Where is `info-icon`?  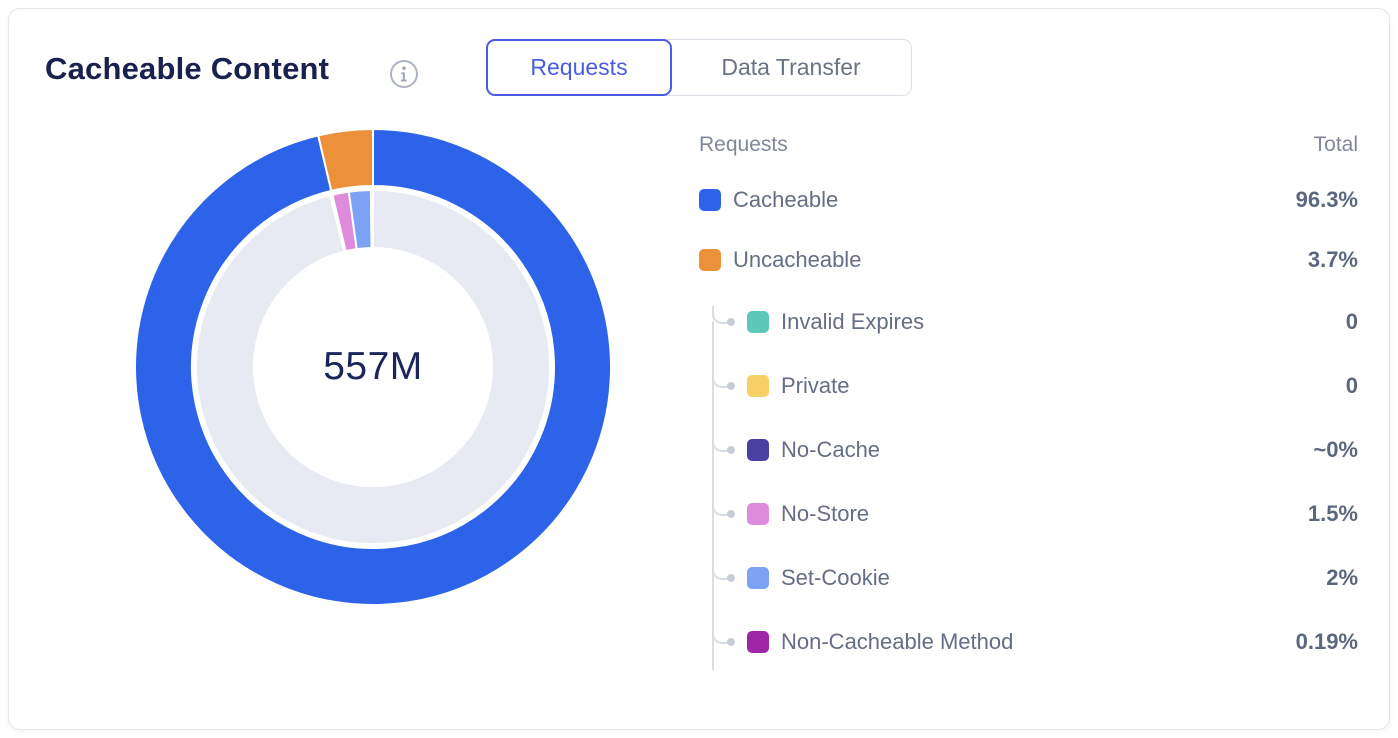 info-icon is located at coordinates (404, 74).